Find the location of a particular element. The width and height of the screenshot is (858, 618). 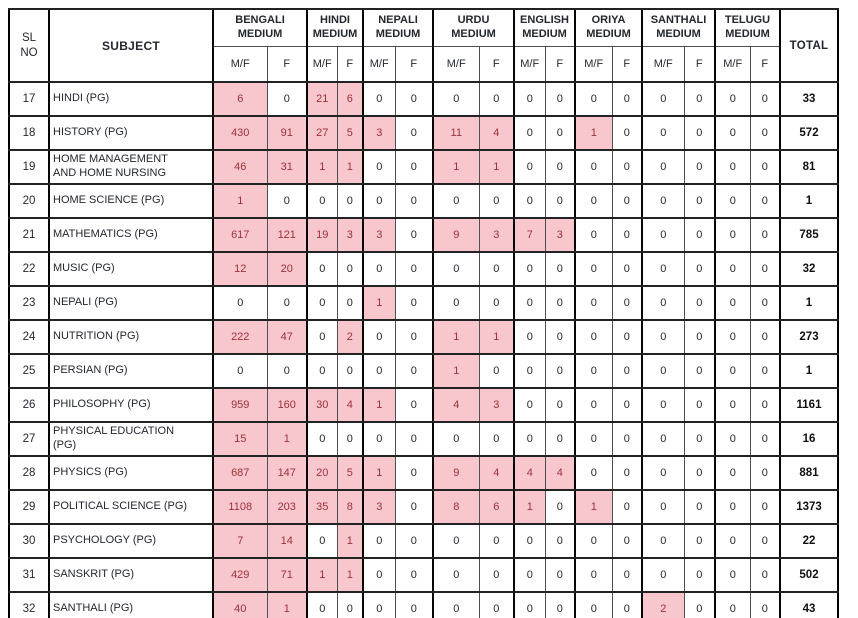

cell-english-f: 3 is located at coordinates (560, 235).